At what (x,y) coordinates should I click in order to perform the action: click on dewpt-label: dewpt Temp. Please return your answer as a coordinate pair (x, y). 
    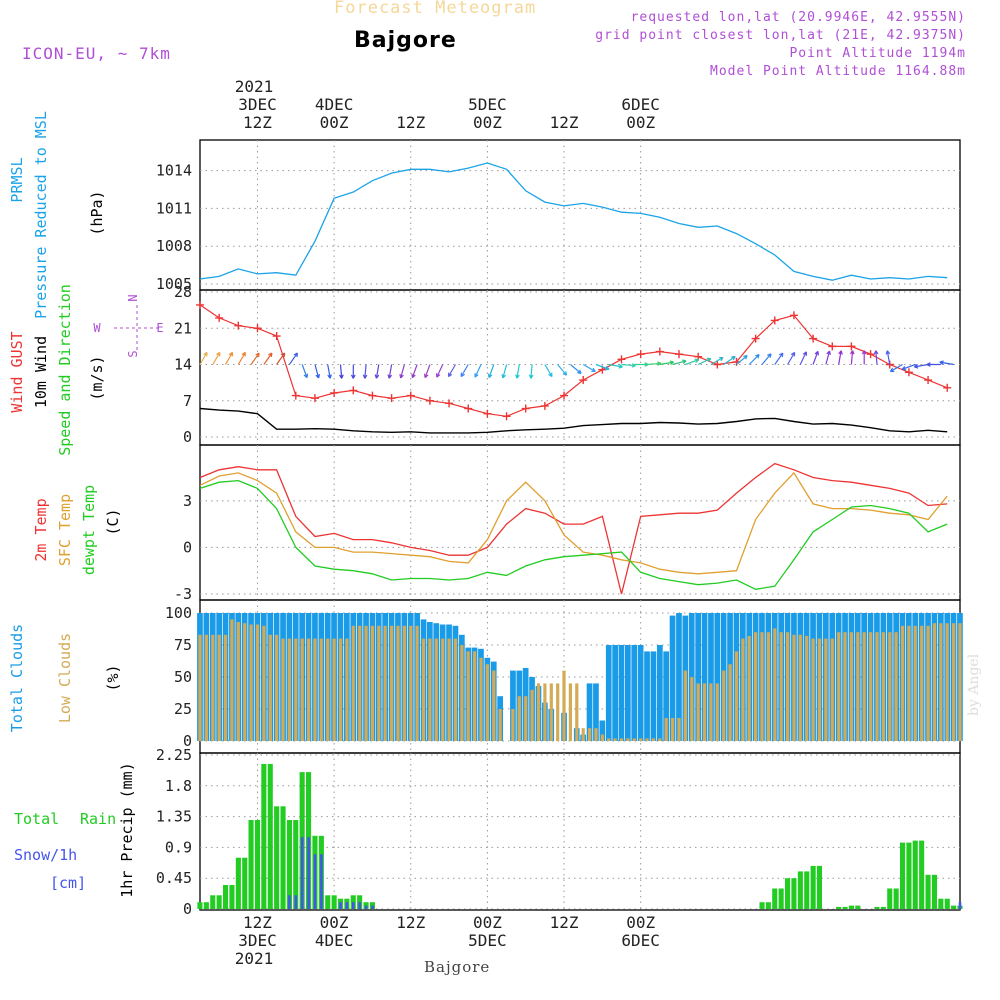
    Looking at the image, I should click on (89, 530).